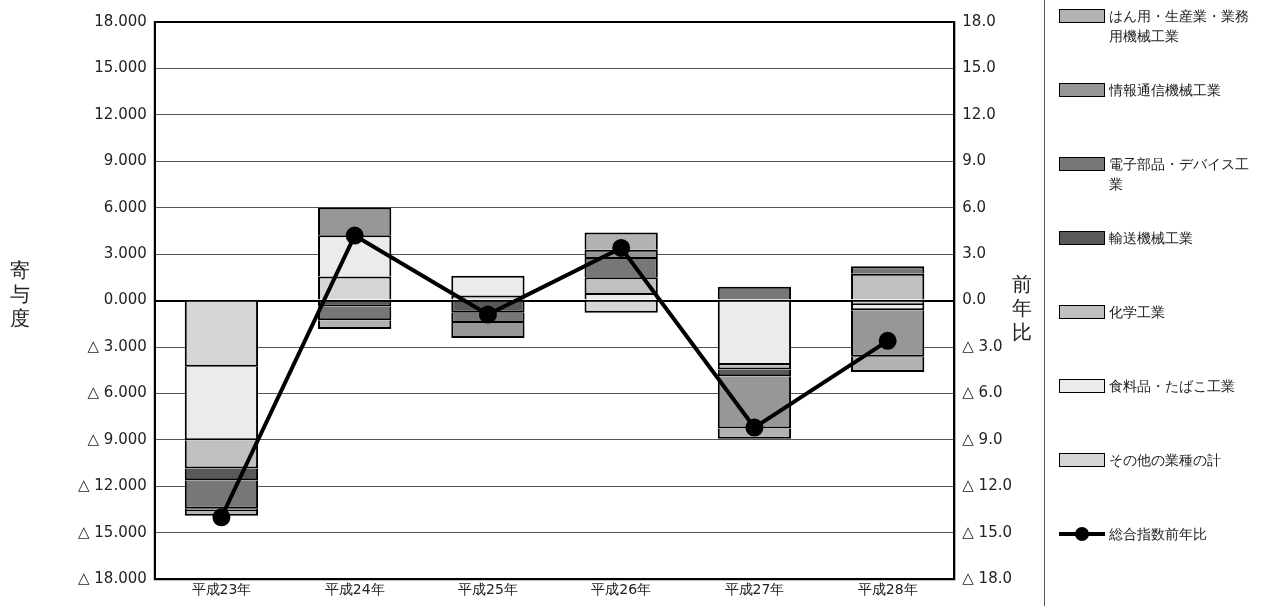 Image resolution: width=1261 pixels, height=606 pixels. What do you see at coordinates (1151, 238) in the screenshot?
I see `legend-label: 輸送機械工業` at bounding box center [1151, 238].